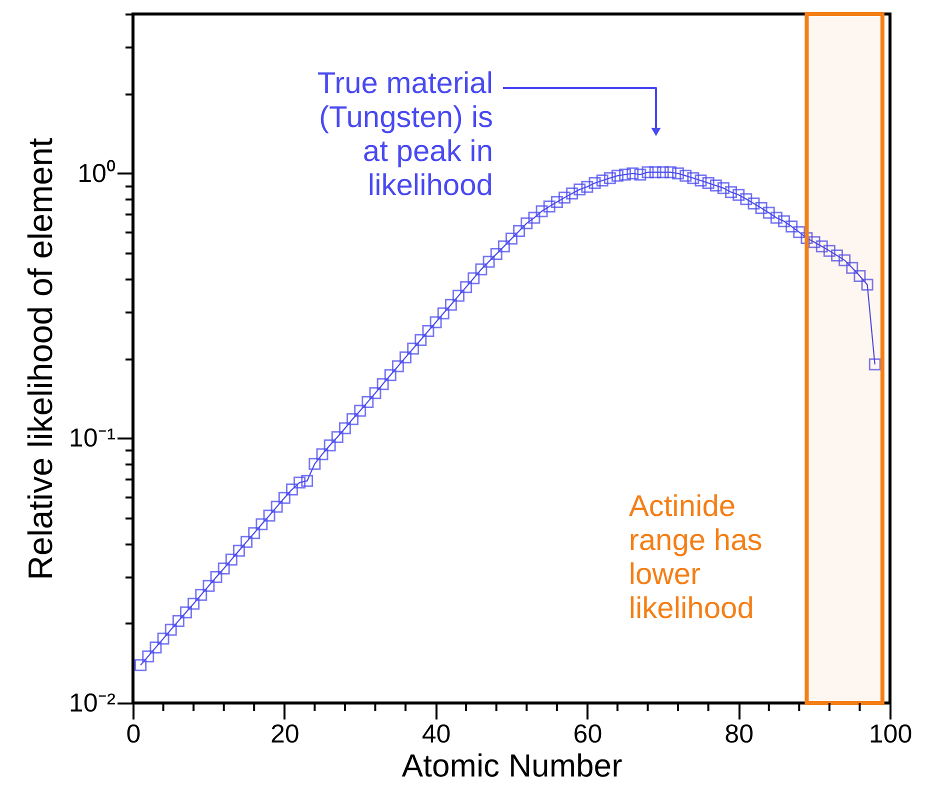 This screenshot has height=785, width=930. I want to click on y-tick-label: 10⁻², so click(92, 703).